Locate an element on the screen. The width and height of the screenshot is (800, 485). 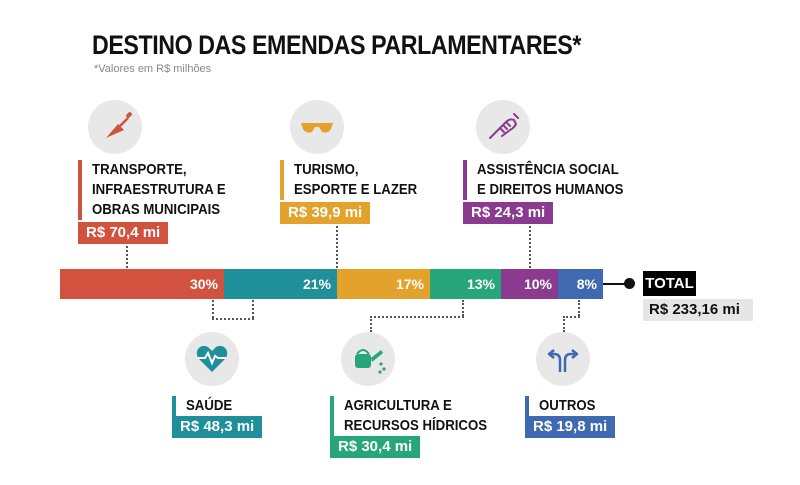
total-connector-line is located at coordinates (615, 284).